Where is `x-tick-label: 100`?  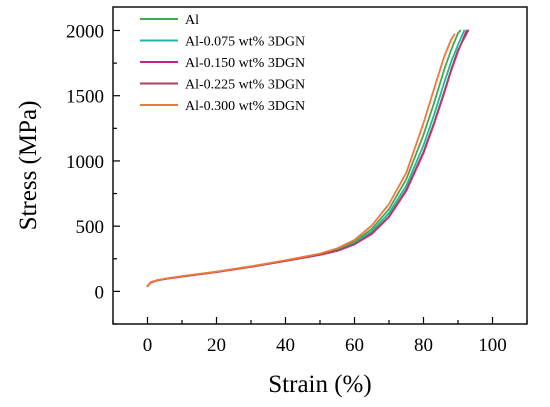 x-tick-label: 100 is located at coordinates (492, 345).